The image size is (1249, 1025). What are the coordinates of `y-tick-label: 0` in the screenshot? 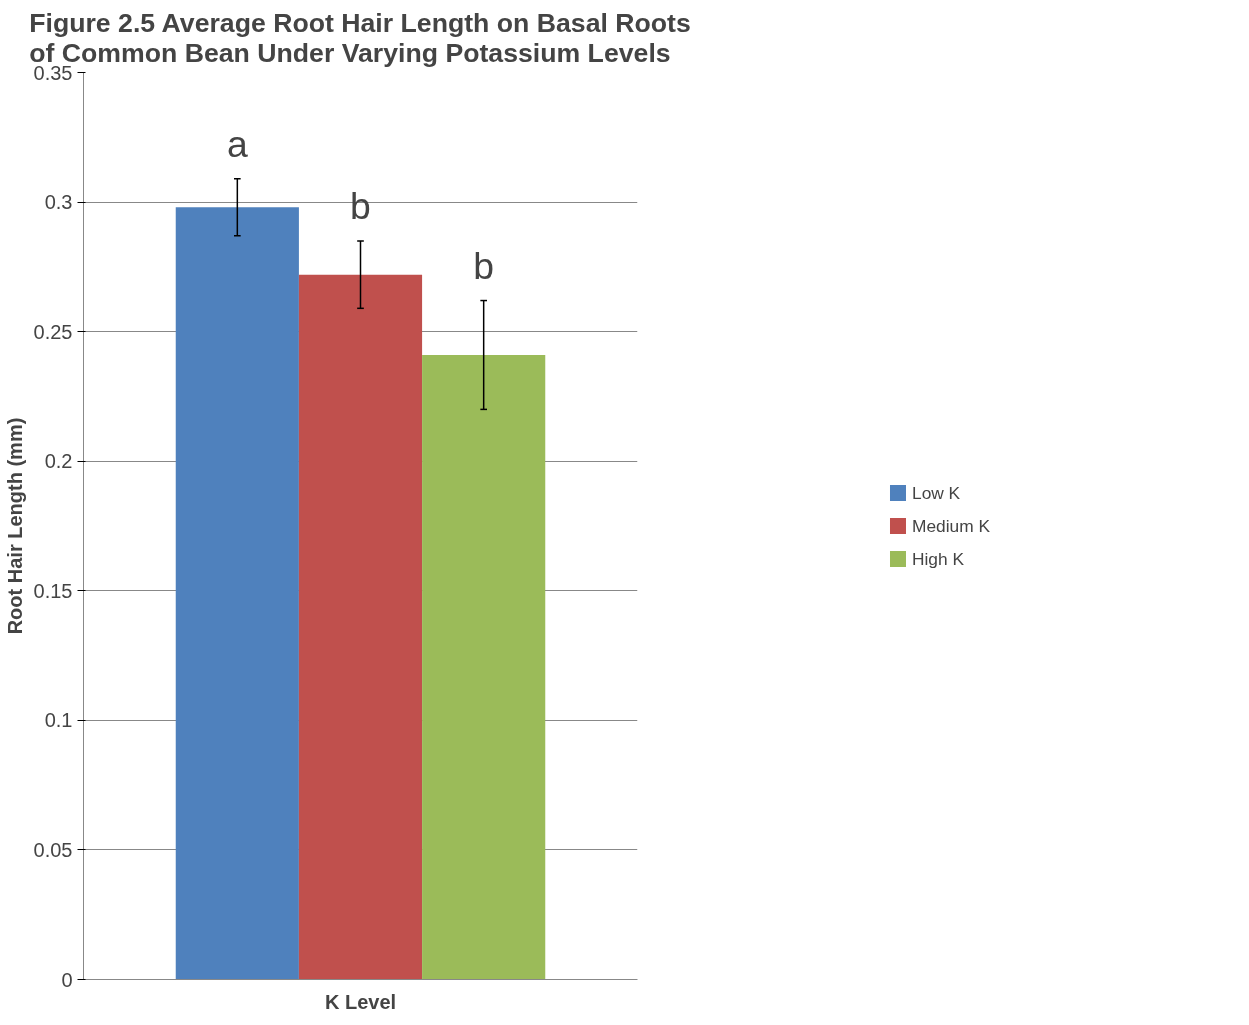 It's located at (67, 979).